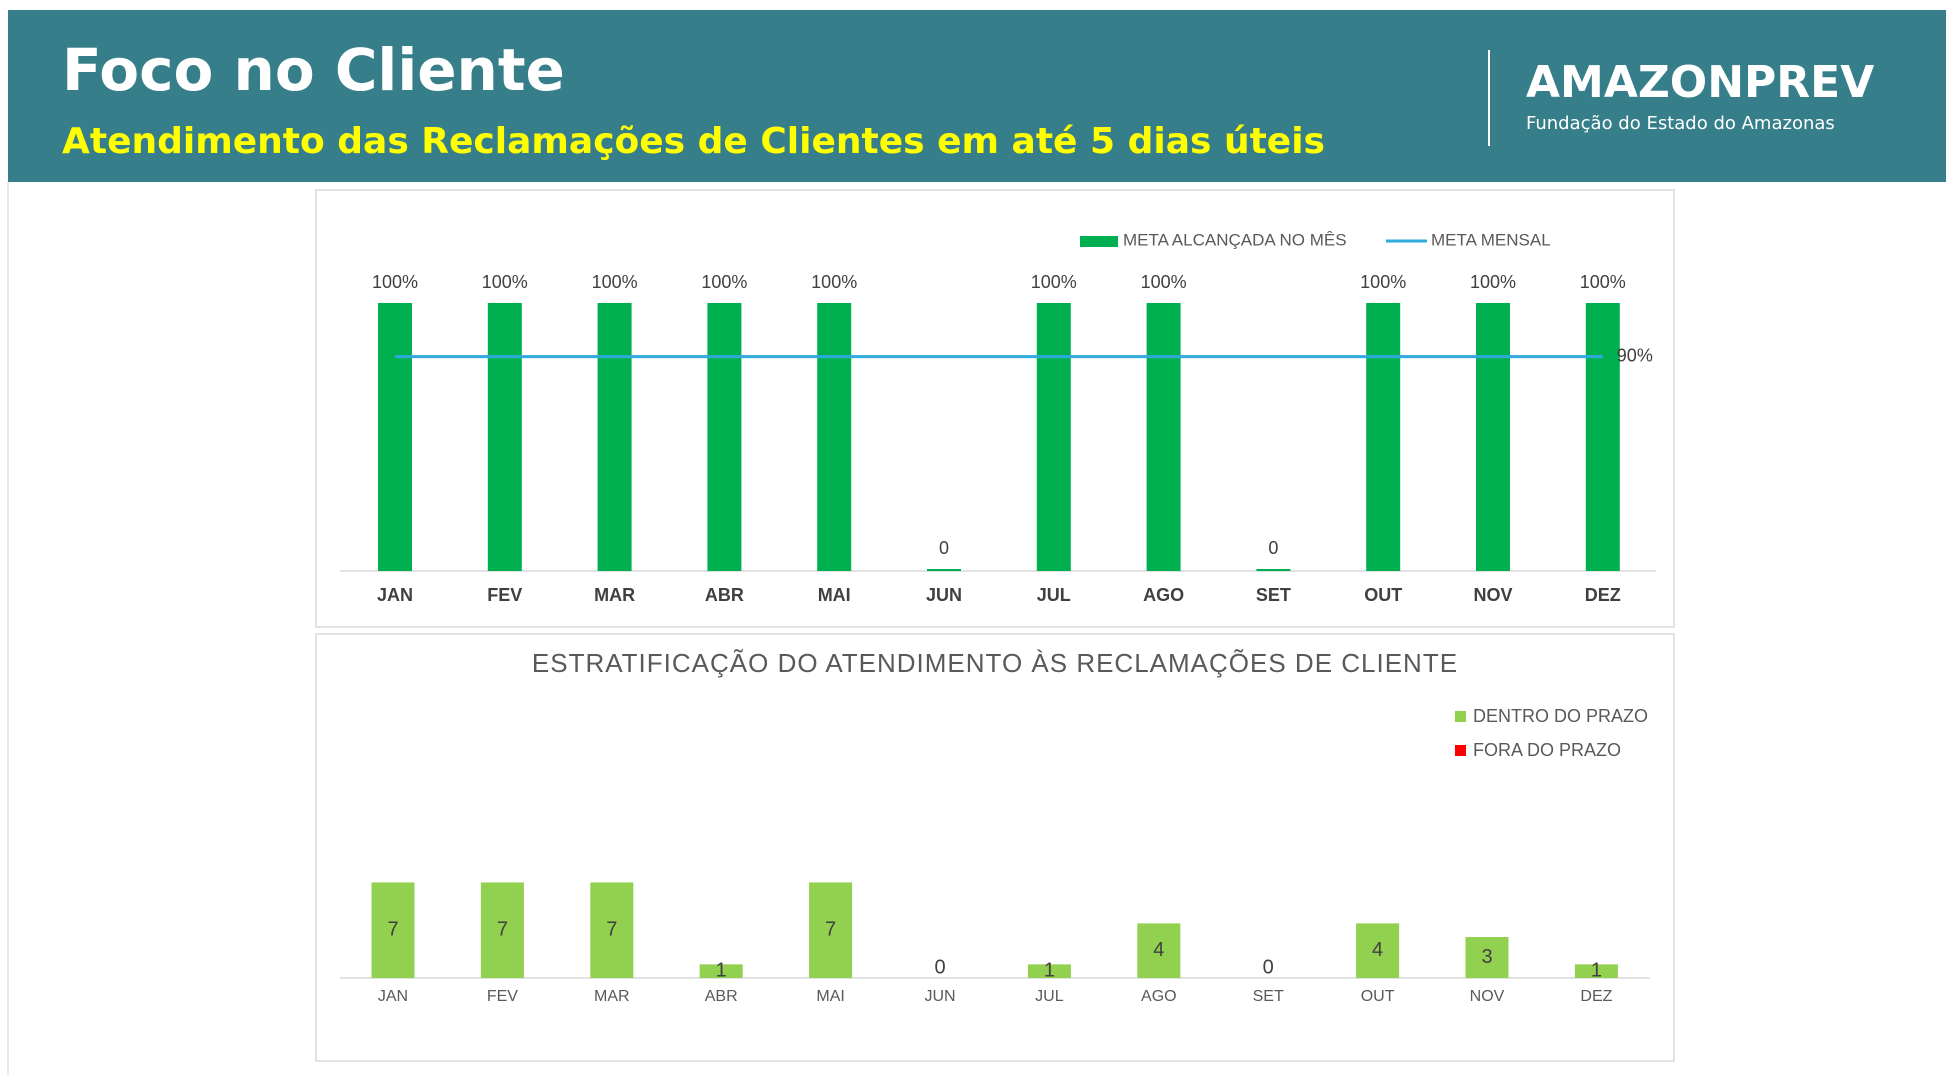  What do you see at coordinates (1547, 750) in the screenshot?
I see `legend-label: FORA DO PRAZO` at bounding box center [1547, 750].